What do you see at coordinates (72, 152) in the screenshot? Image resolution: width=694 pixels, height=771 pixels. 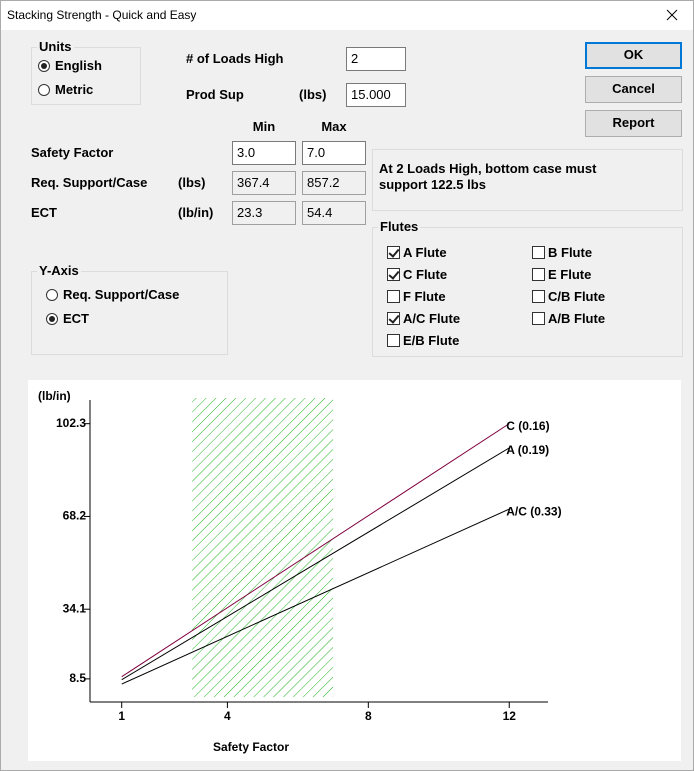 I see `row-label: Safety Factor` at bounding box center [72, 152].